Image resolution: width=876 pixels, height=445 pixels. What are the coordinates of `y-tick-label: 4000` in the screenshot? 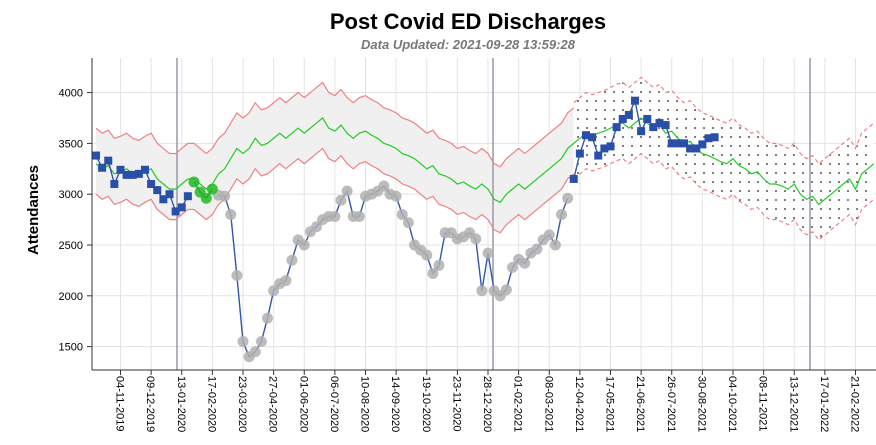 It's located at (71, 94).